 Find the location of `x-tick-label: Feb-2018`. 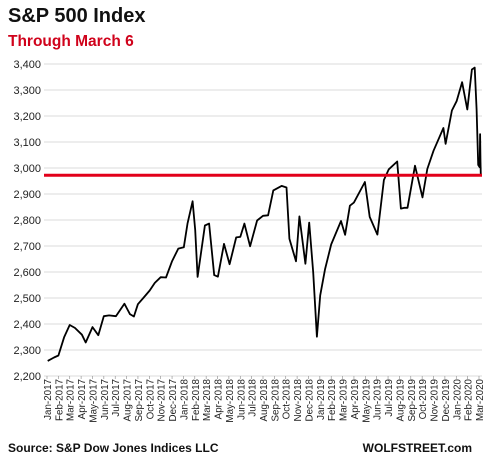

x-tick-label: Feb-2018 is located at coordinates (196, 399).